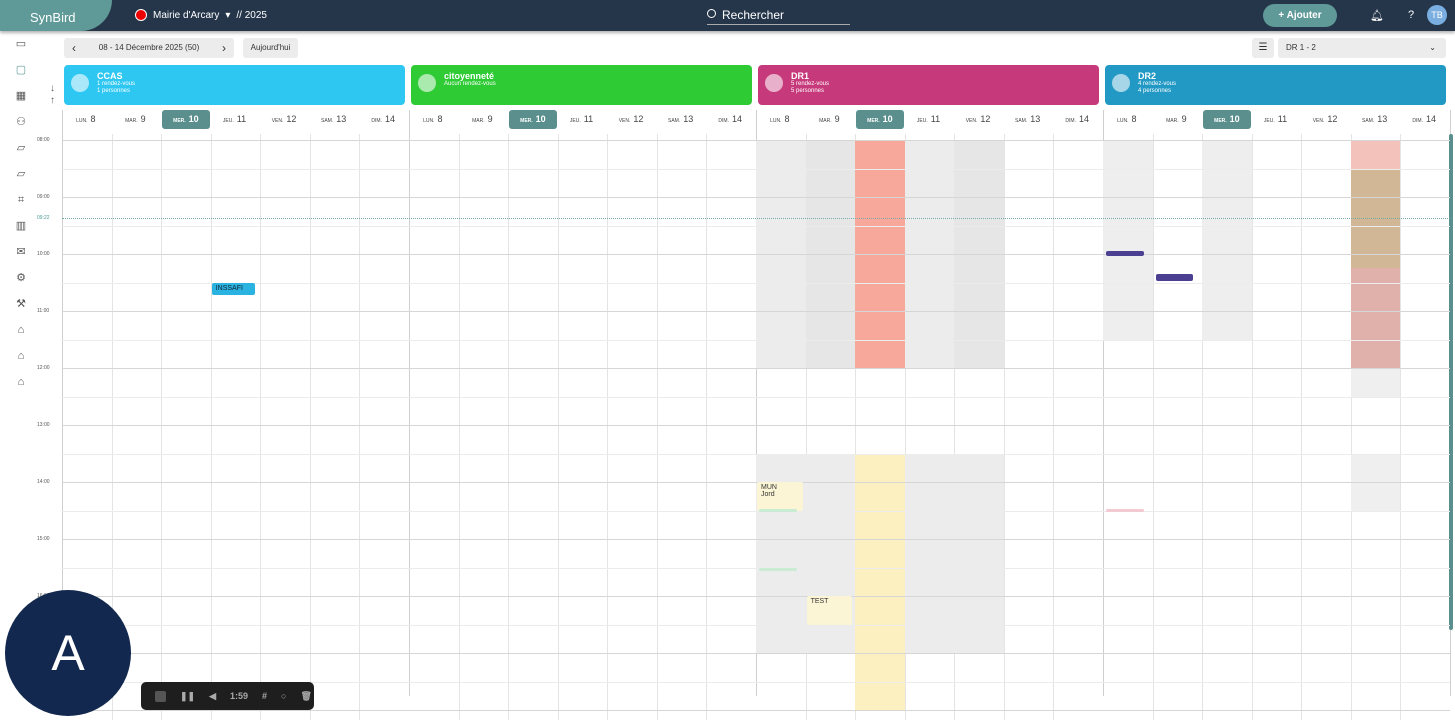  I want to click on ticket-icon: ▭, so click(21, 44).